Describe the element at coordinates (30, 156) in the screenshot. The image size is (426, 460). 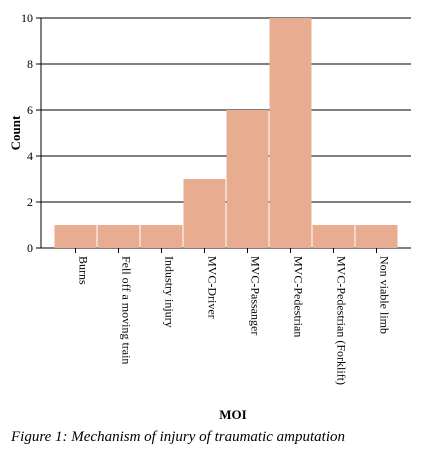
I see `y-tick-label: 4` at that location.